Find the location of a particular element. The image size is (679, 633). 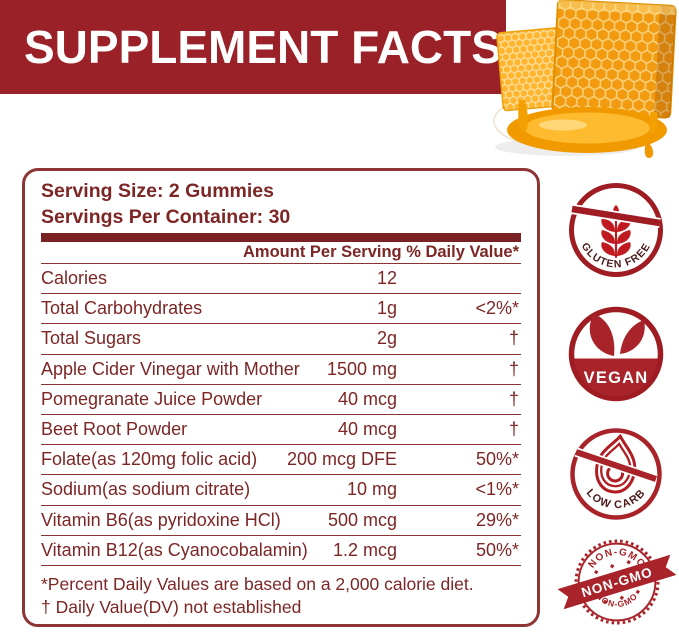

nutrient-amount: 1500 mg is located at coordinates (361, 368).